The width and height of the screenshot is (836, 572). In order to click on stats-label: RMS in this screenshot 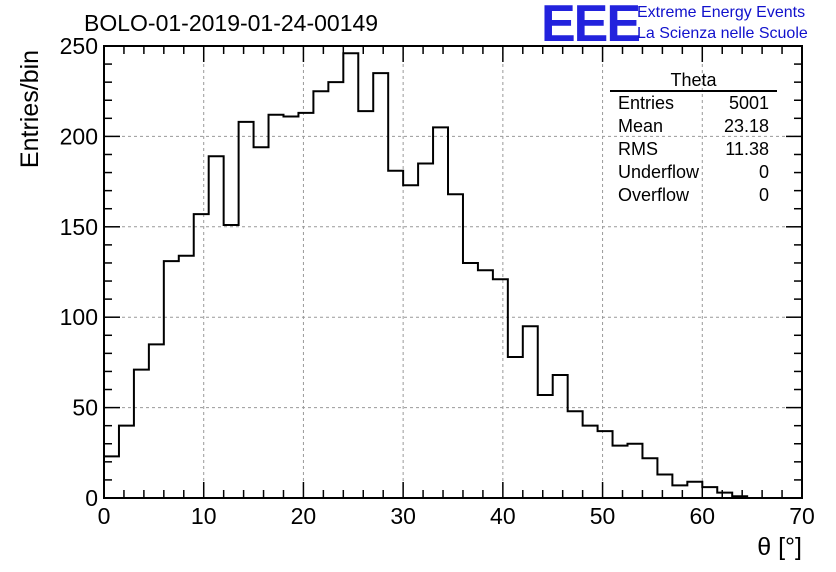, I will do `click(638, 149)`.